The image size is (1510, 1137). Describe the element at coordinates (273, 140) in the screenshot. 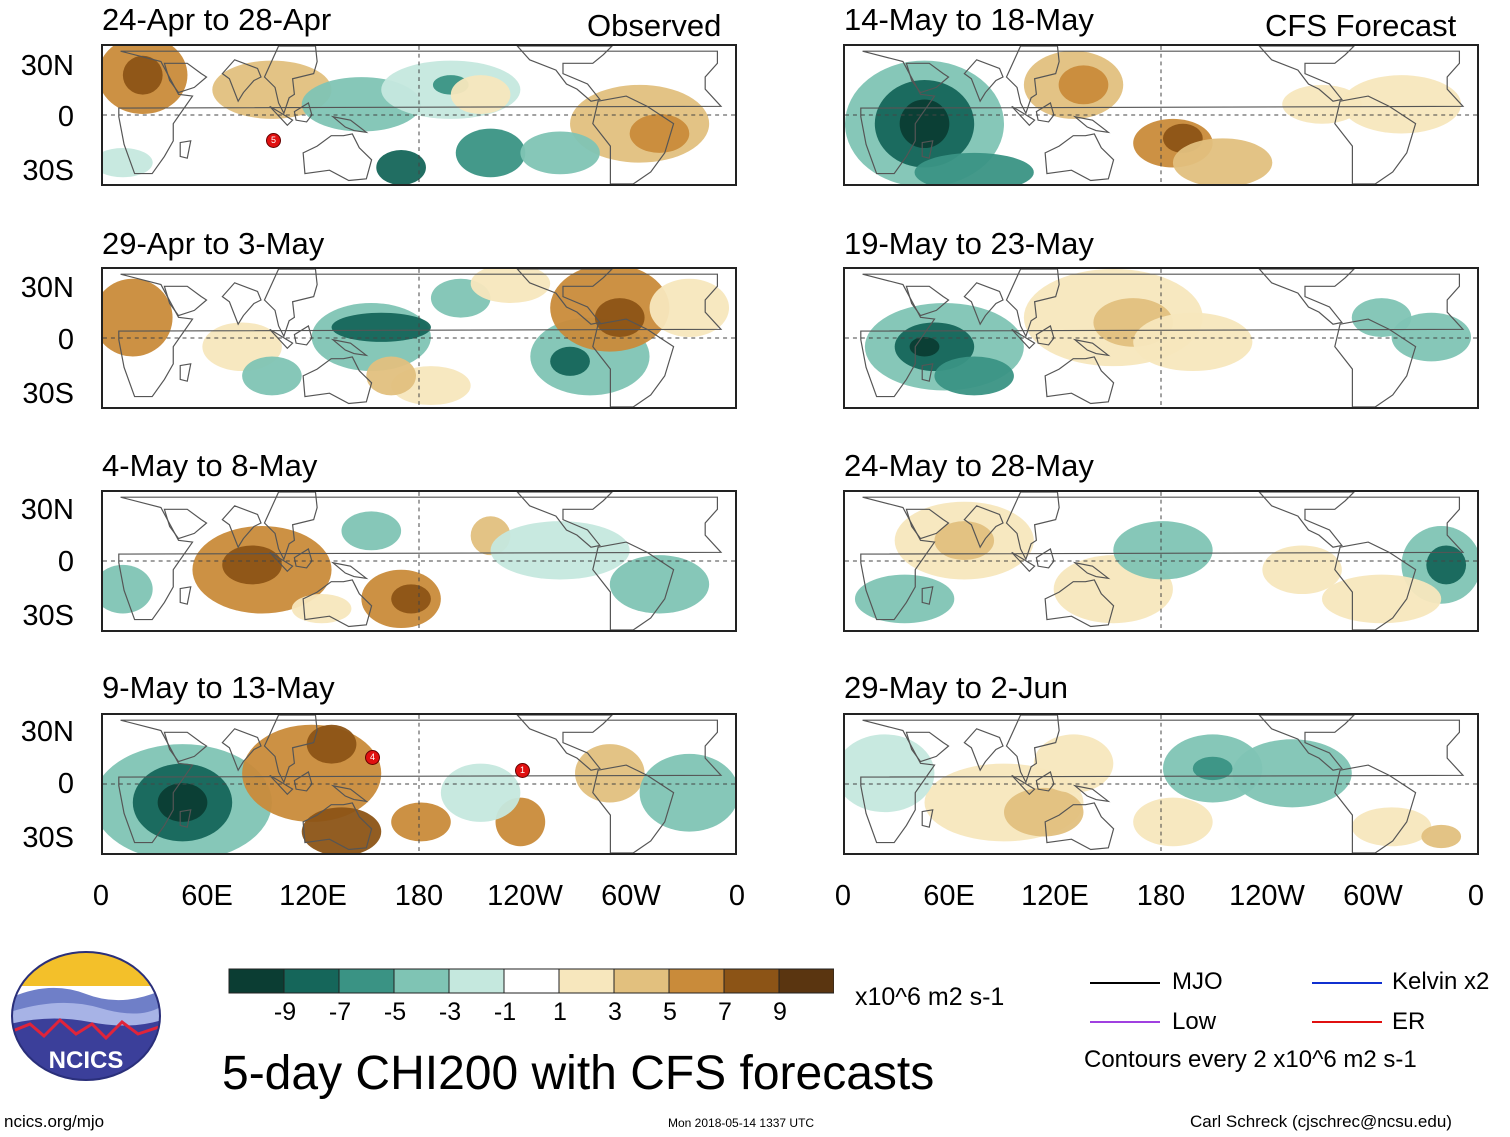

I see `storm-marker-icon: 5` at that location.